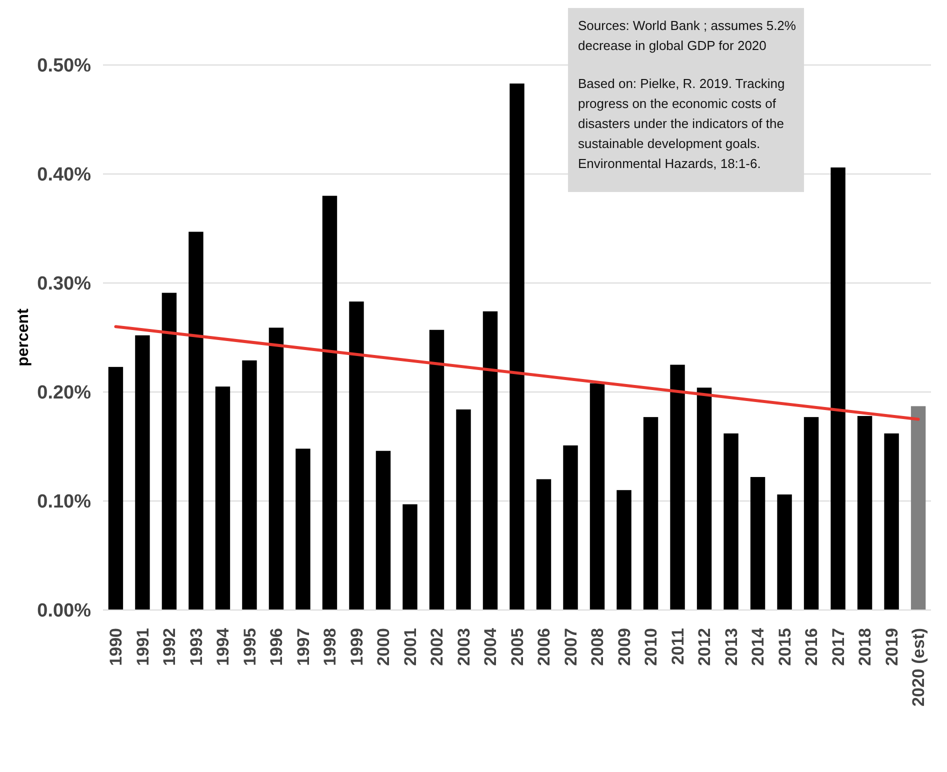  Describe the element at coordinates (918, 667) in the screenshot. I see `x-tick-label: 2020 (est)` at that location.